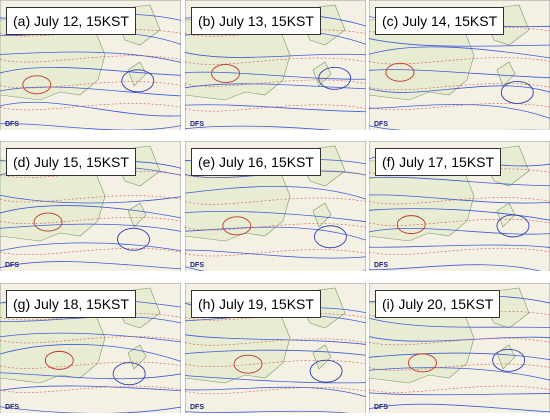 The height and width of the screenshot is (420, 550). I want to click on map-panel: (i) July 20, 15KST DFS, so click(459, 351).